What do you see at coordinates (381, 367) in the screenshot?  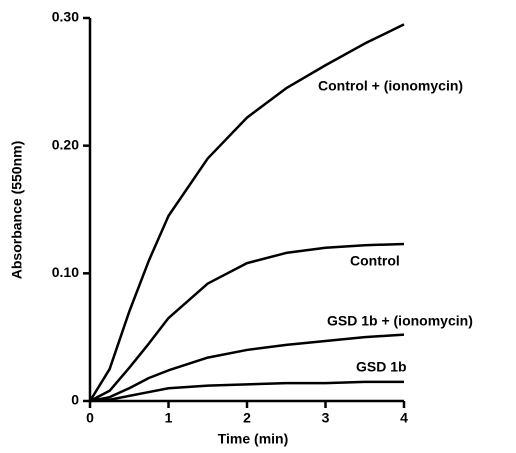 I see `series-label: GSD 1b` at bounding box center [381, 367].